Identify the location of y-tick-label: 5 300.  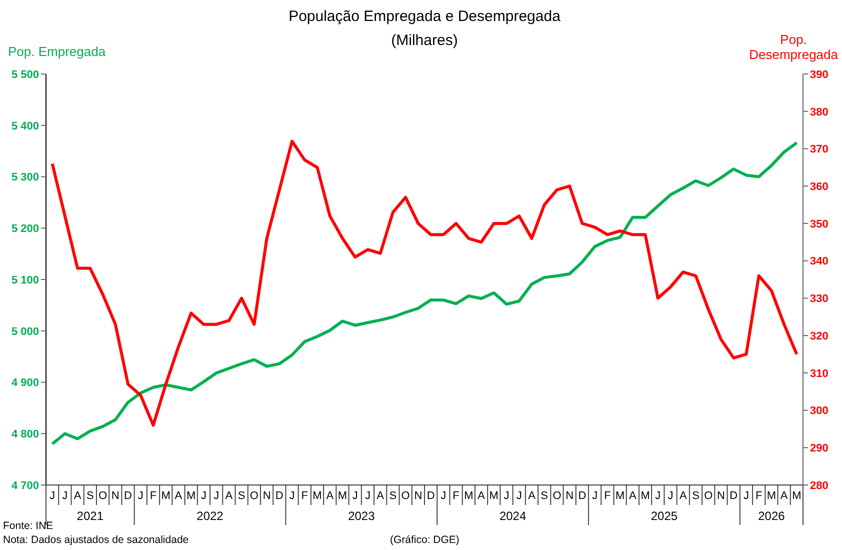
(25, 178).